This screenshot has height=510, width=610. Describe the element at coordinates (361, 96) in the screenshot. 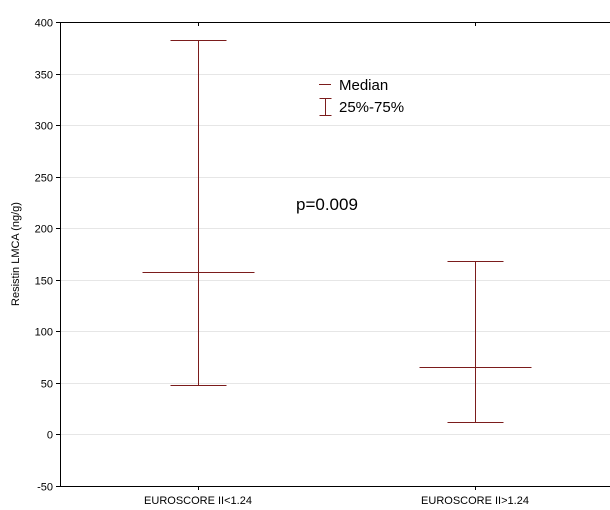

I see `legend: Median 25%-75%` at that location.